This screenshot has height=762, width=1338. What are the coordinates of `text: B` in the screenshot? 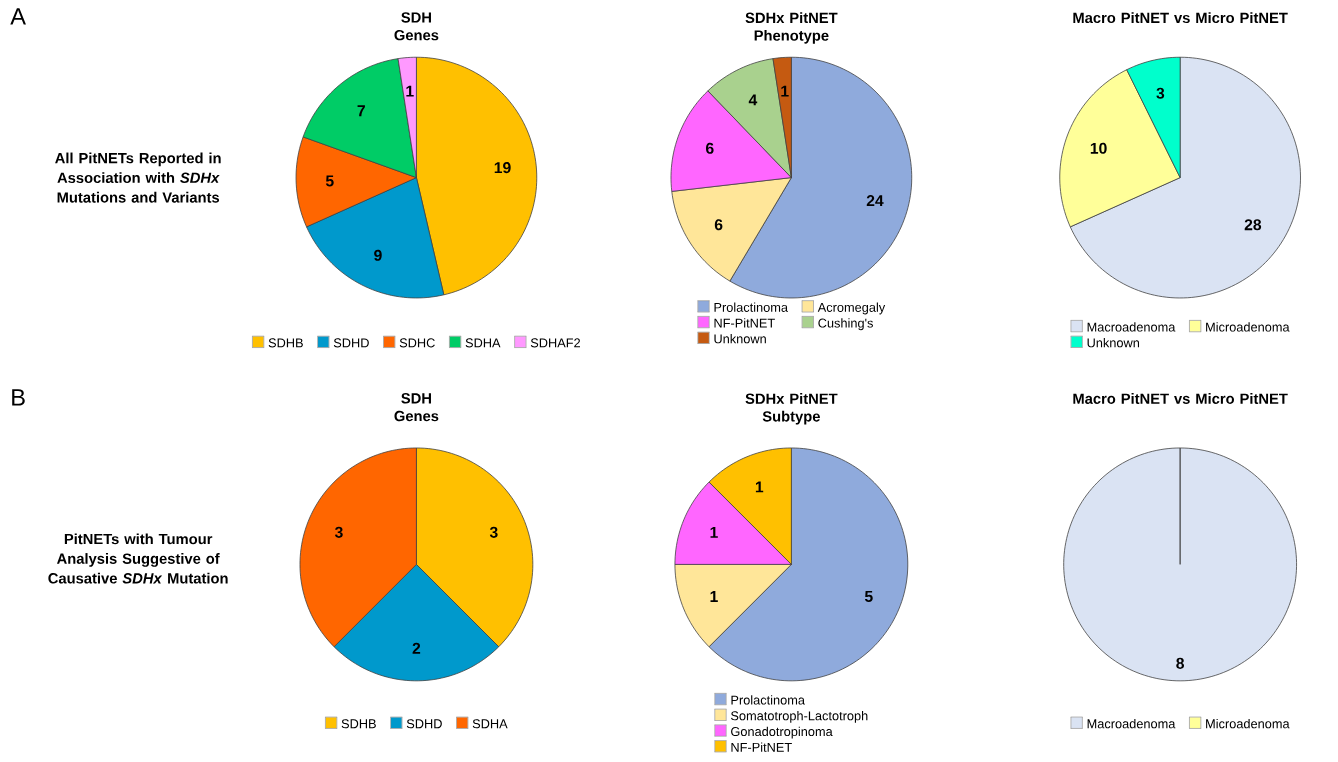 It's located at (18, 397).